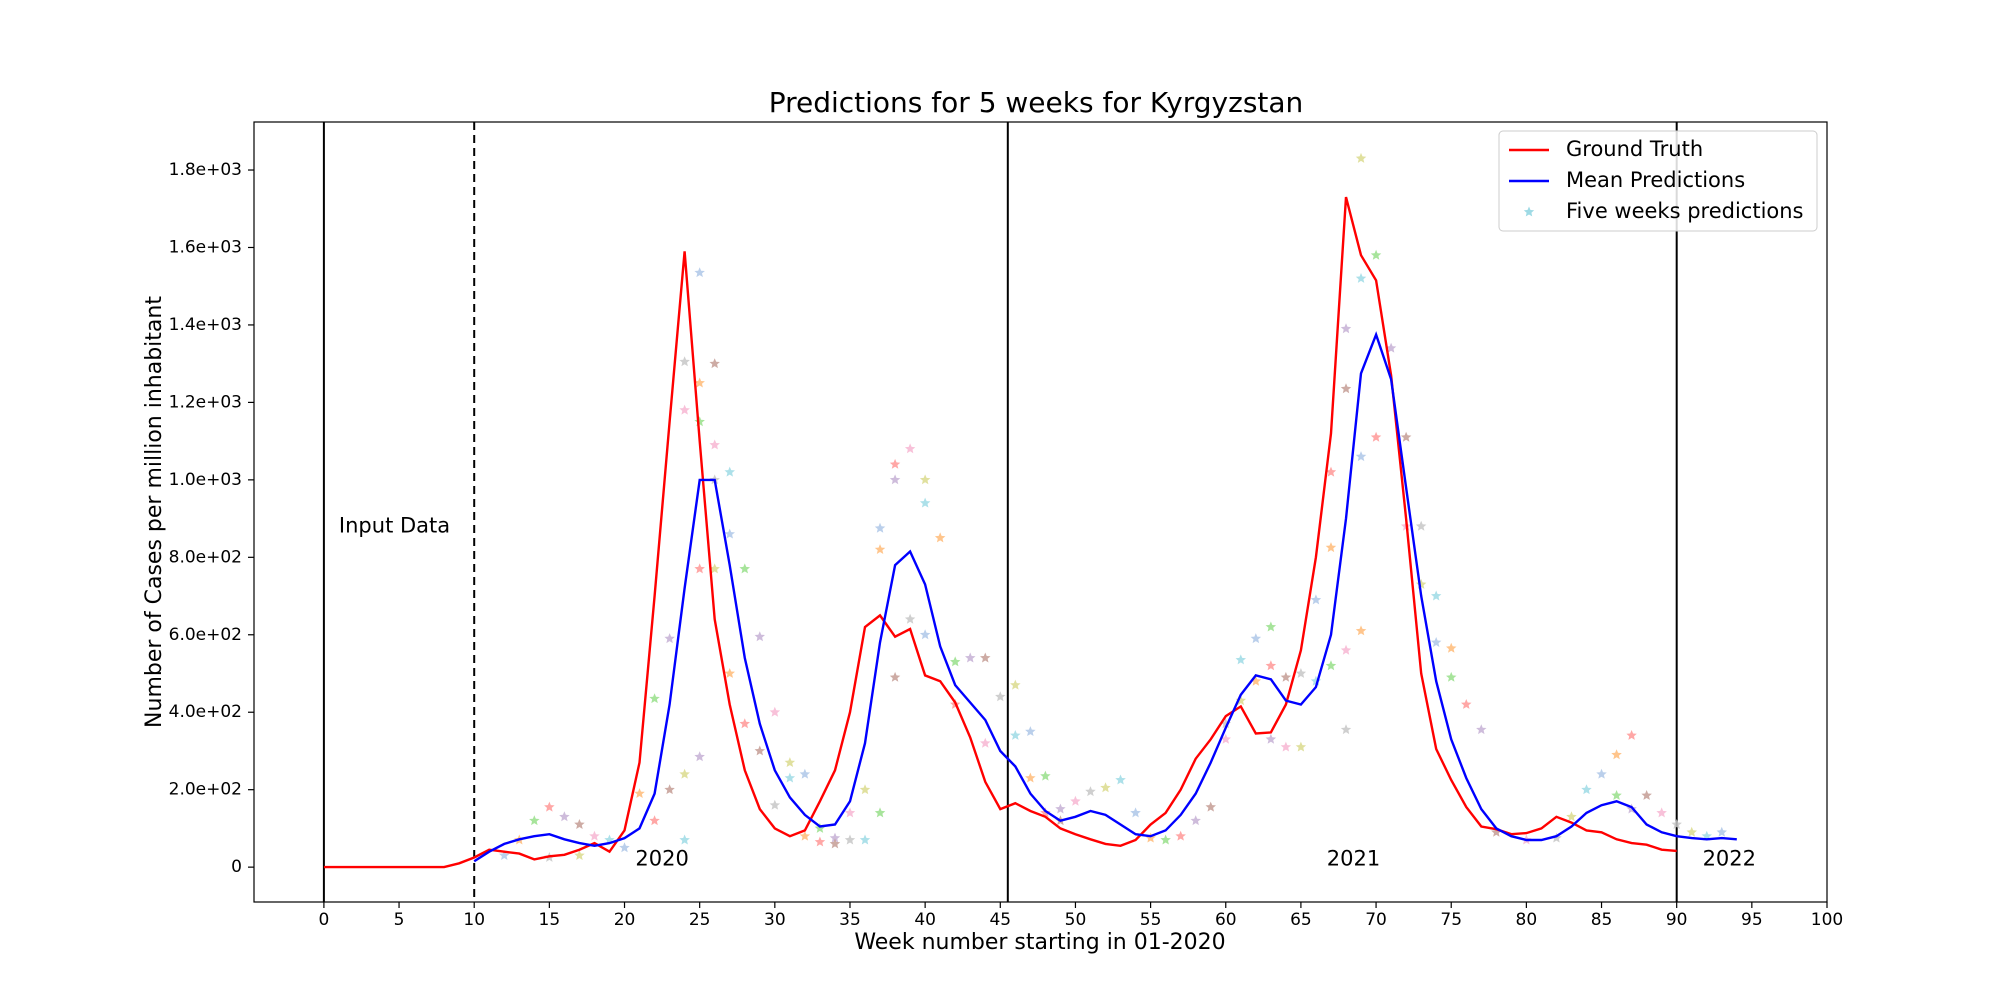 The image size is (2000, 1004). I want to click on x-tick-label: 85, so click(1602, 920).